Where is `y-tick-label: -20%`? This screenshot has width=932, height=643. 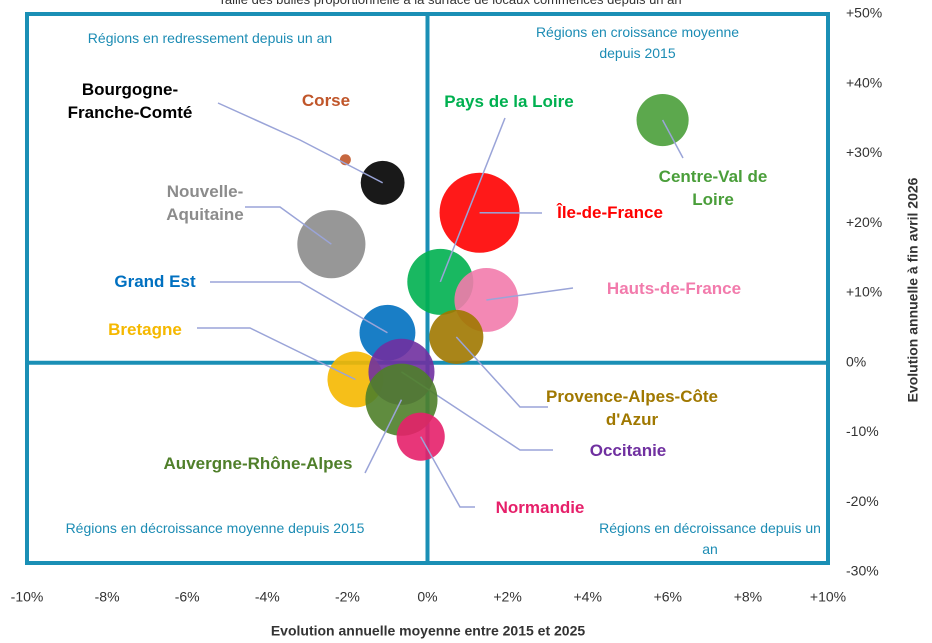 y-tick-label: -20% is located at coordinates (862, 501).